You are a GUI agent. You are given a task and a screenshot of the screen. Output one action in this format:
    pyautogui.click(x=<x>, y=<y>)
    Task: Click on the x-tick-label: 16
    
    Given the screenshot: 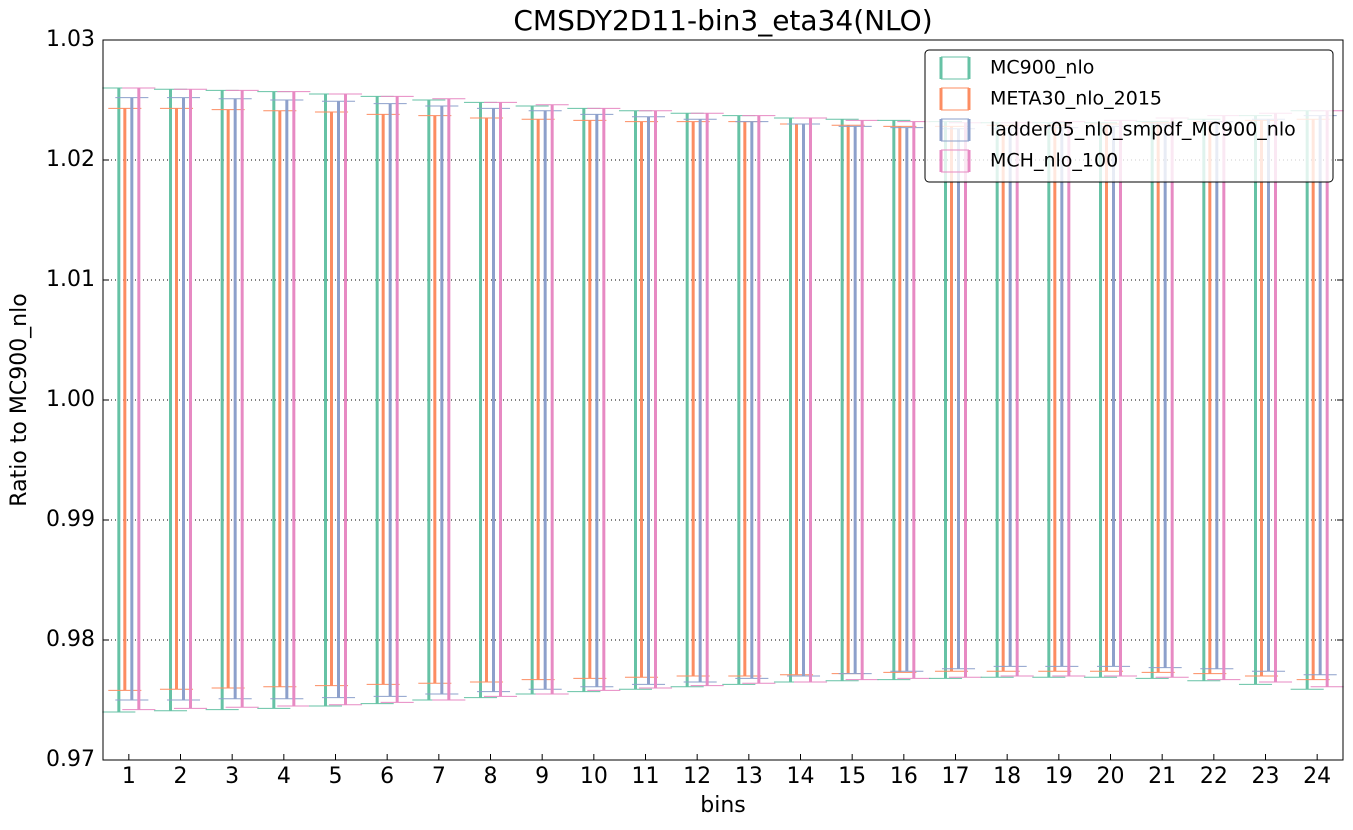 What is the action you would take?
    pyautogui.click(x=904, y=776)
    